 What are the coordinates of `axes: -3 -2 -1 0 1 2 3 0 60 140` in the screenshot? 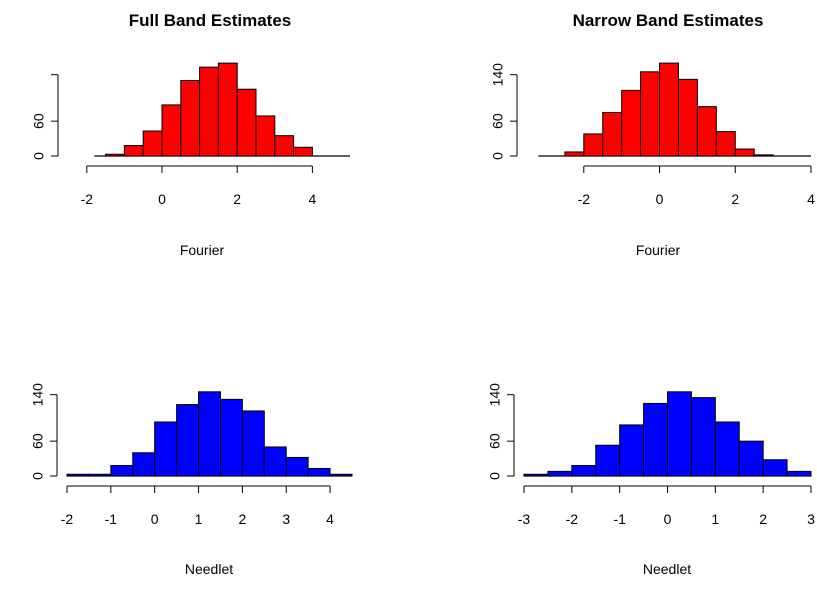 It's located at (651, 455).